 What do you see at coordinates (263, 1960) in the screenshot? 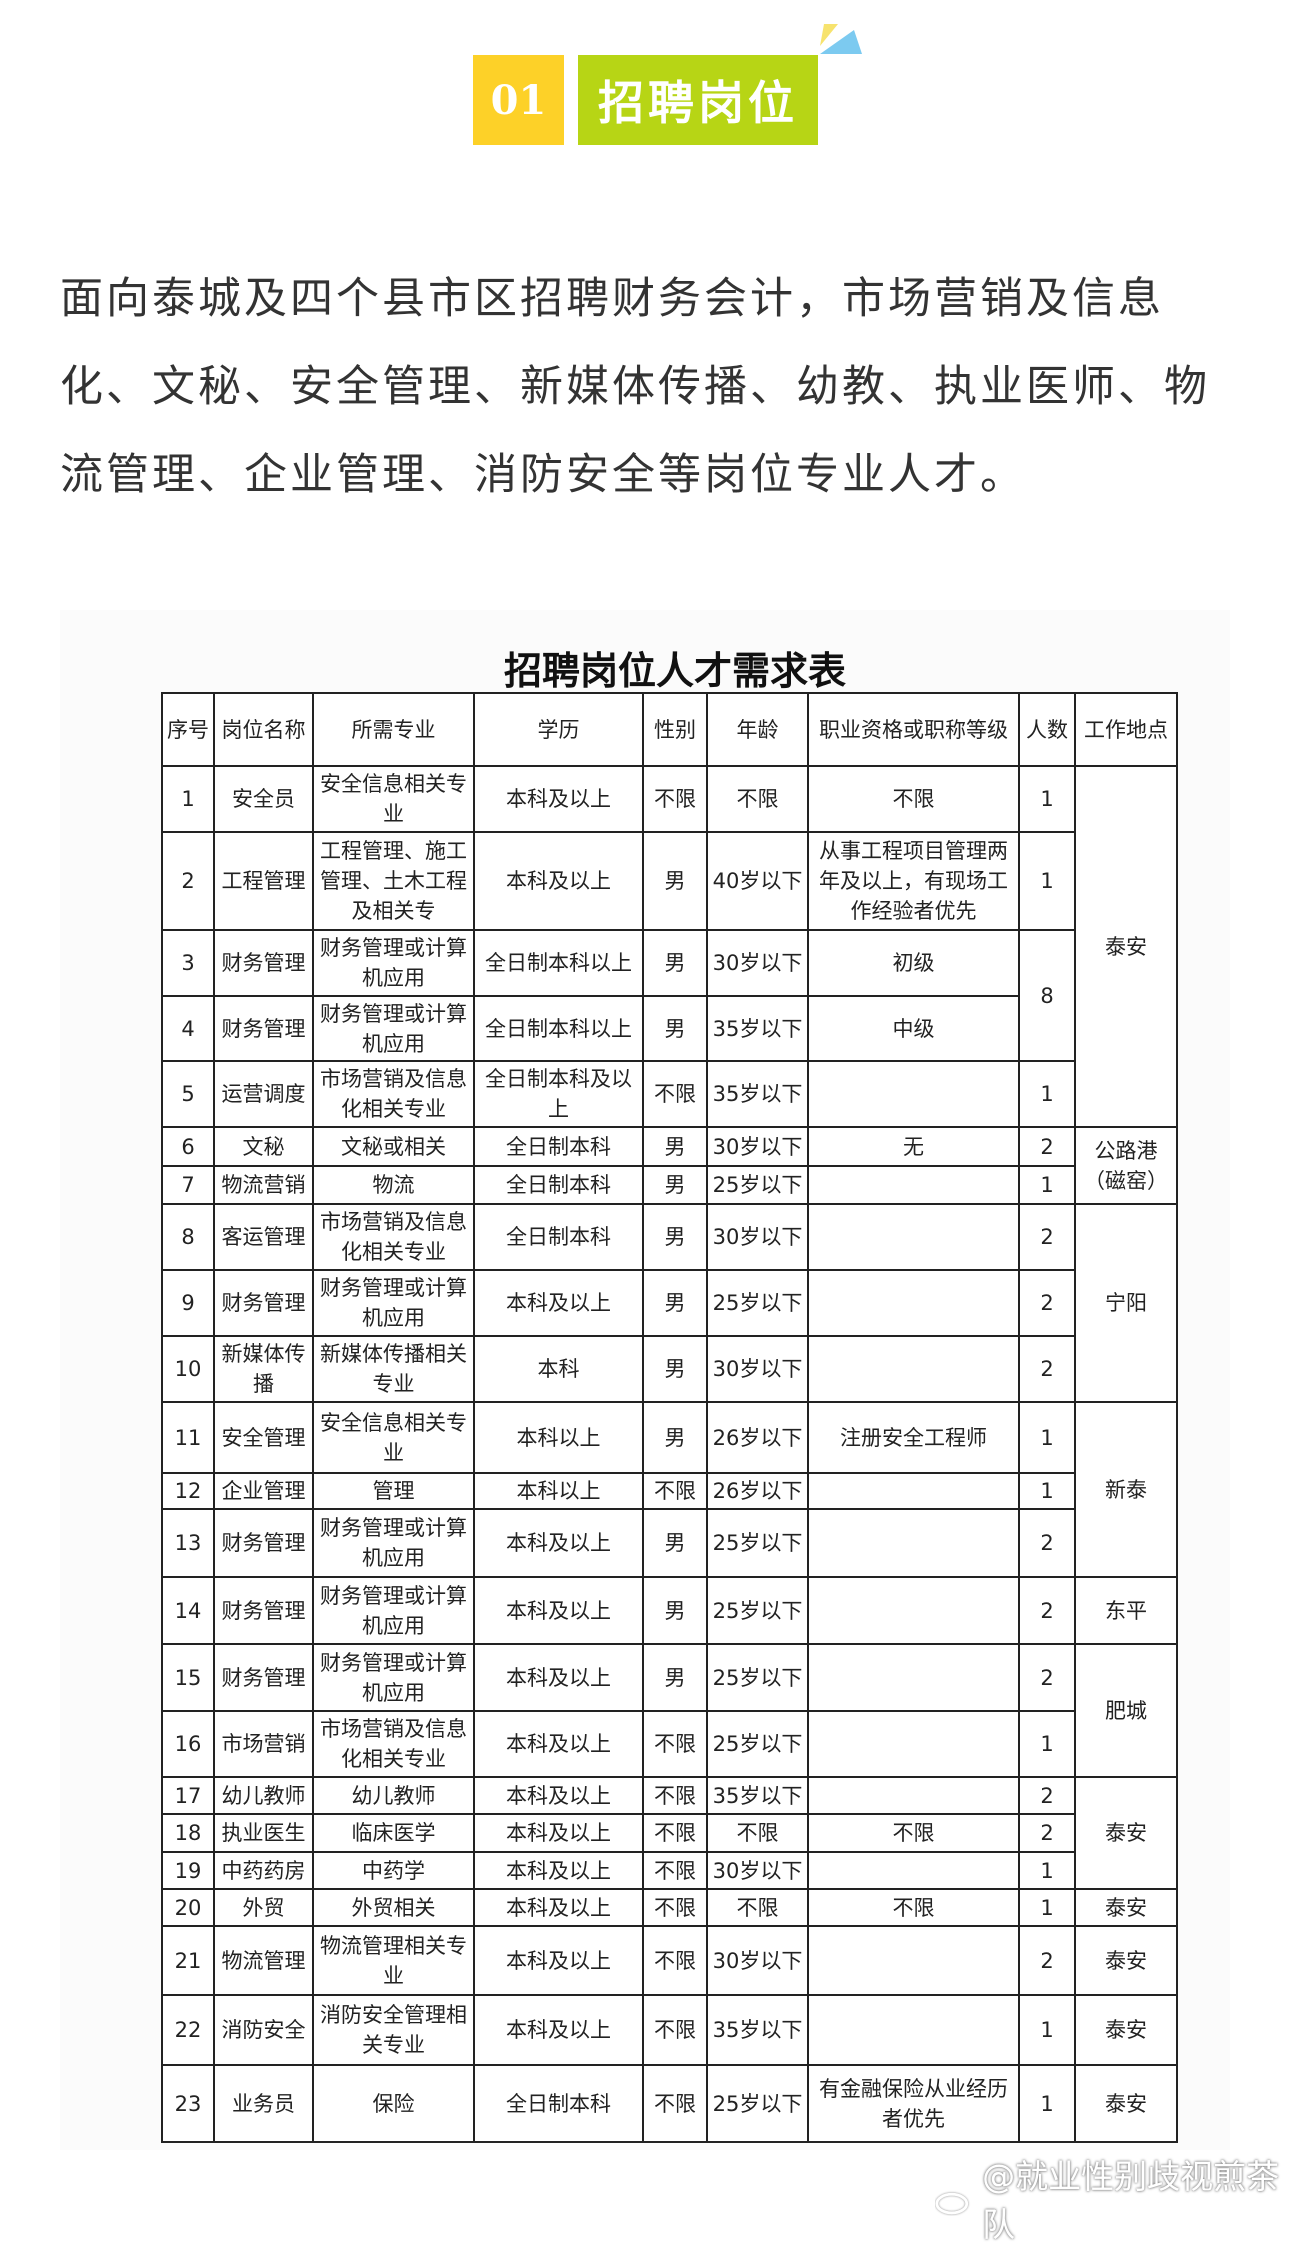
I see `cell-post: 物流管理` at bounding box center [263, 1960].